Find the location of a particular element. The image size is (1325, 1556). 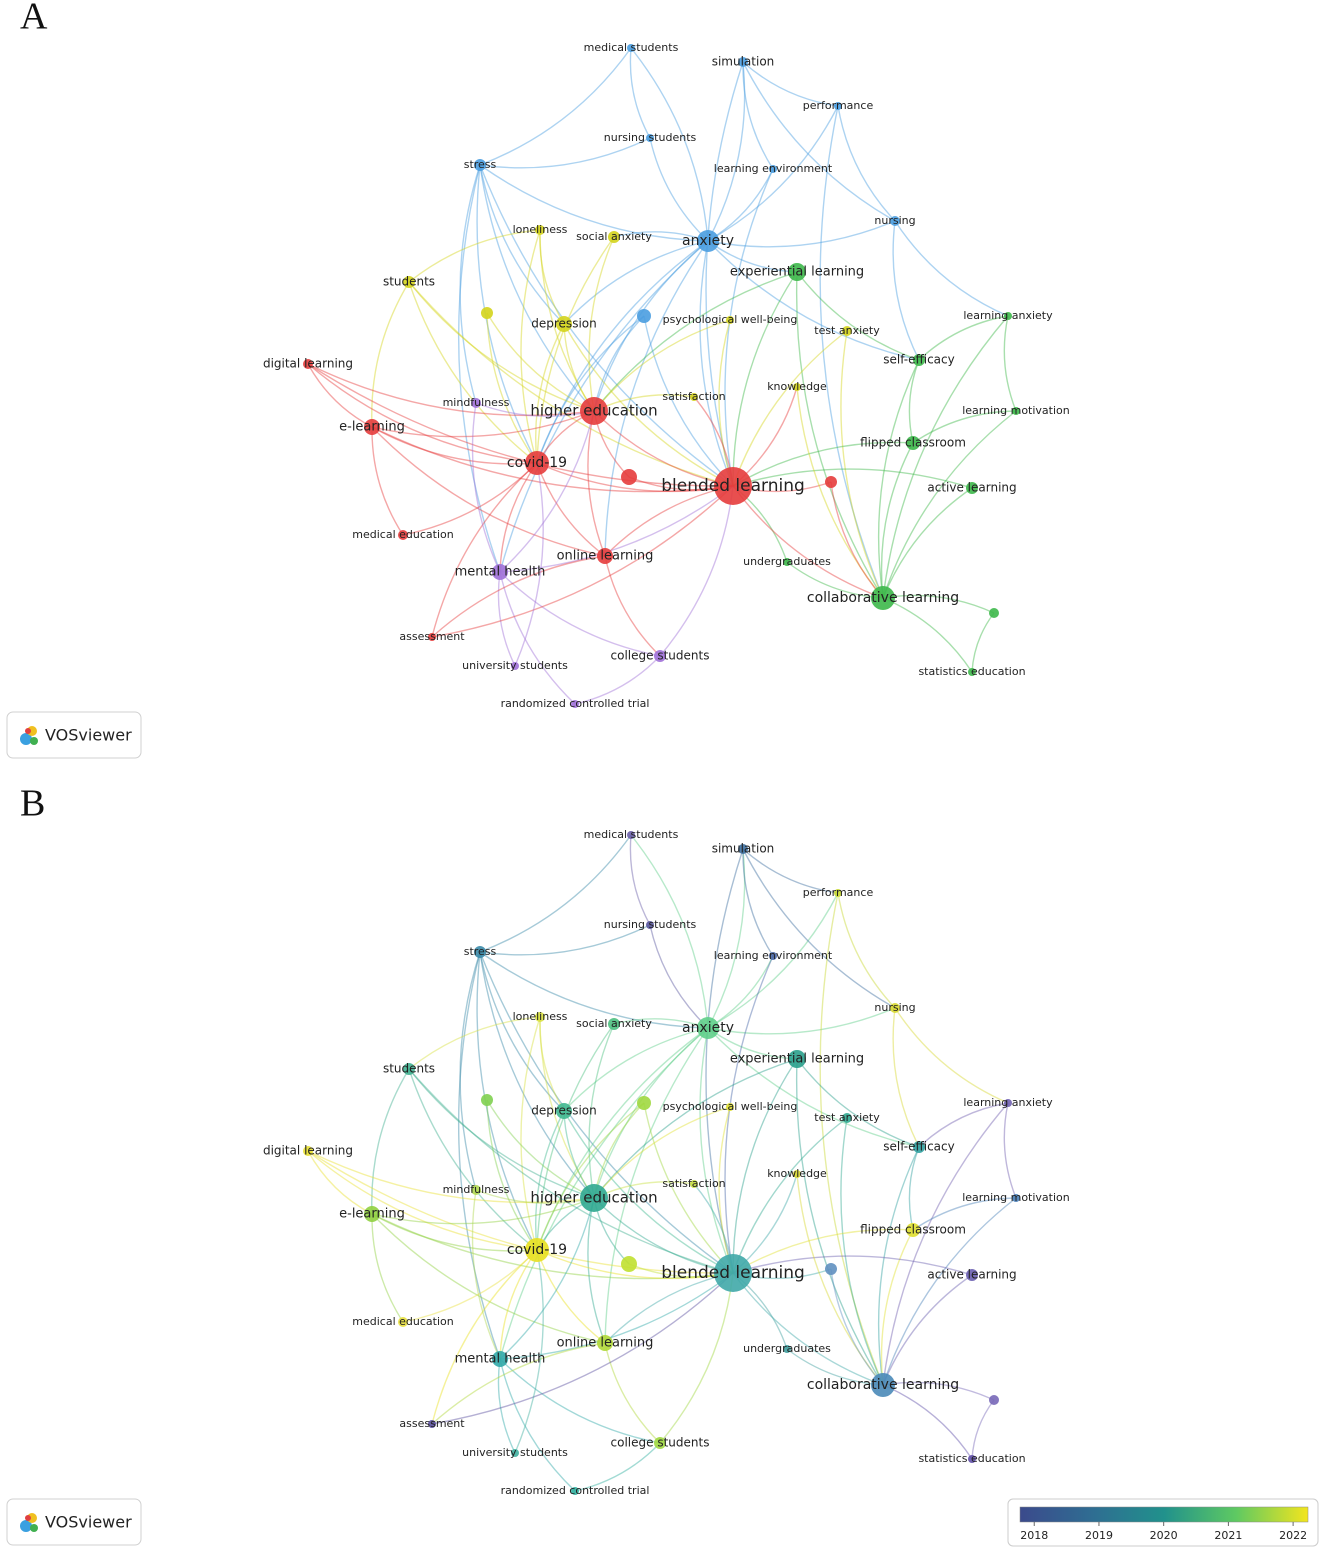

node-label: learning anxiety is located at coordinates (1008, 1102).